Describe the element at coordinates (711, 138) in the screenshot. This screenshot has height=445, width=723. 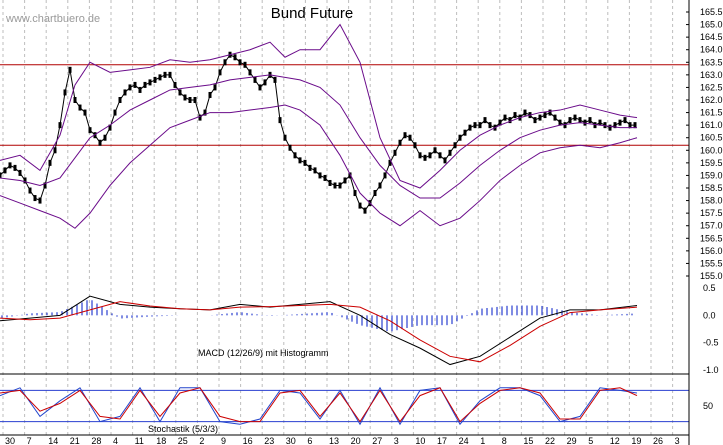
I see `price-tick-label: 160.5` at that location.